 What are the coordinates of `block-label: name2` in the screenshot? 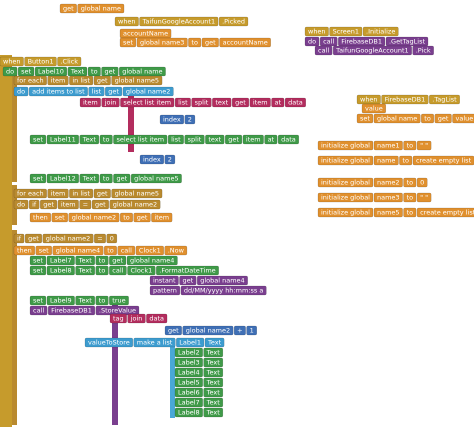 It's located at (388, 183).